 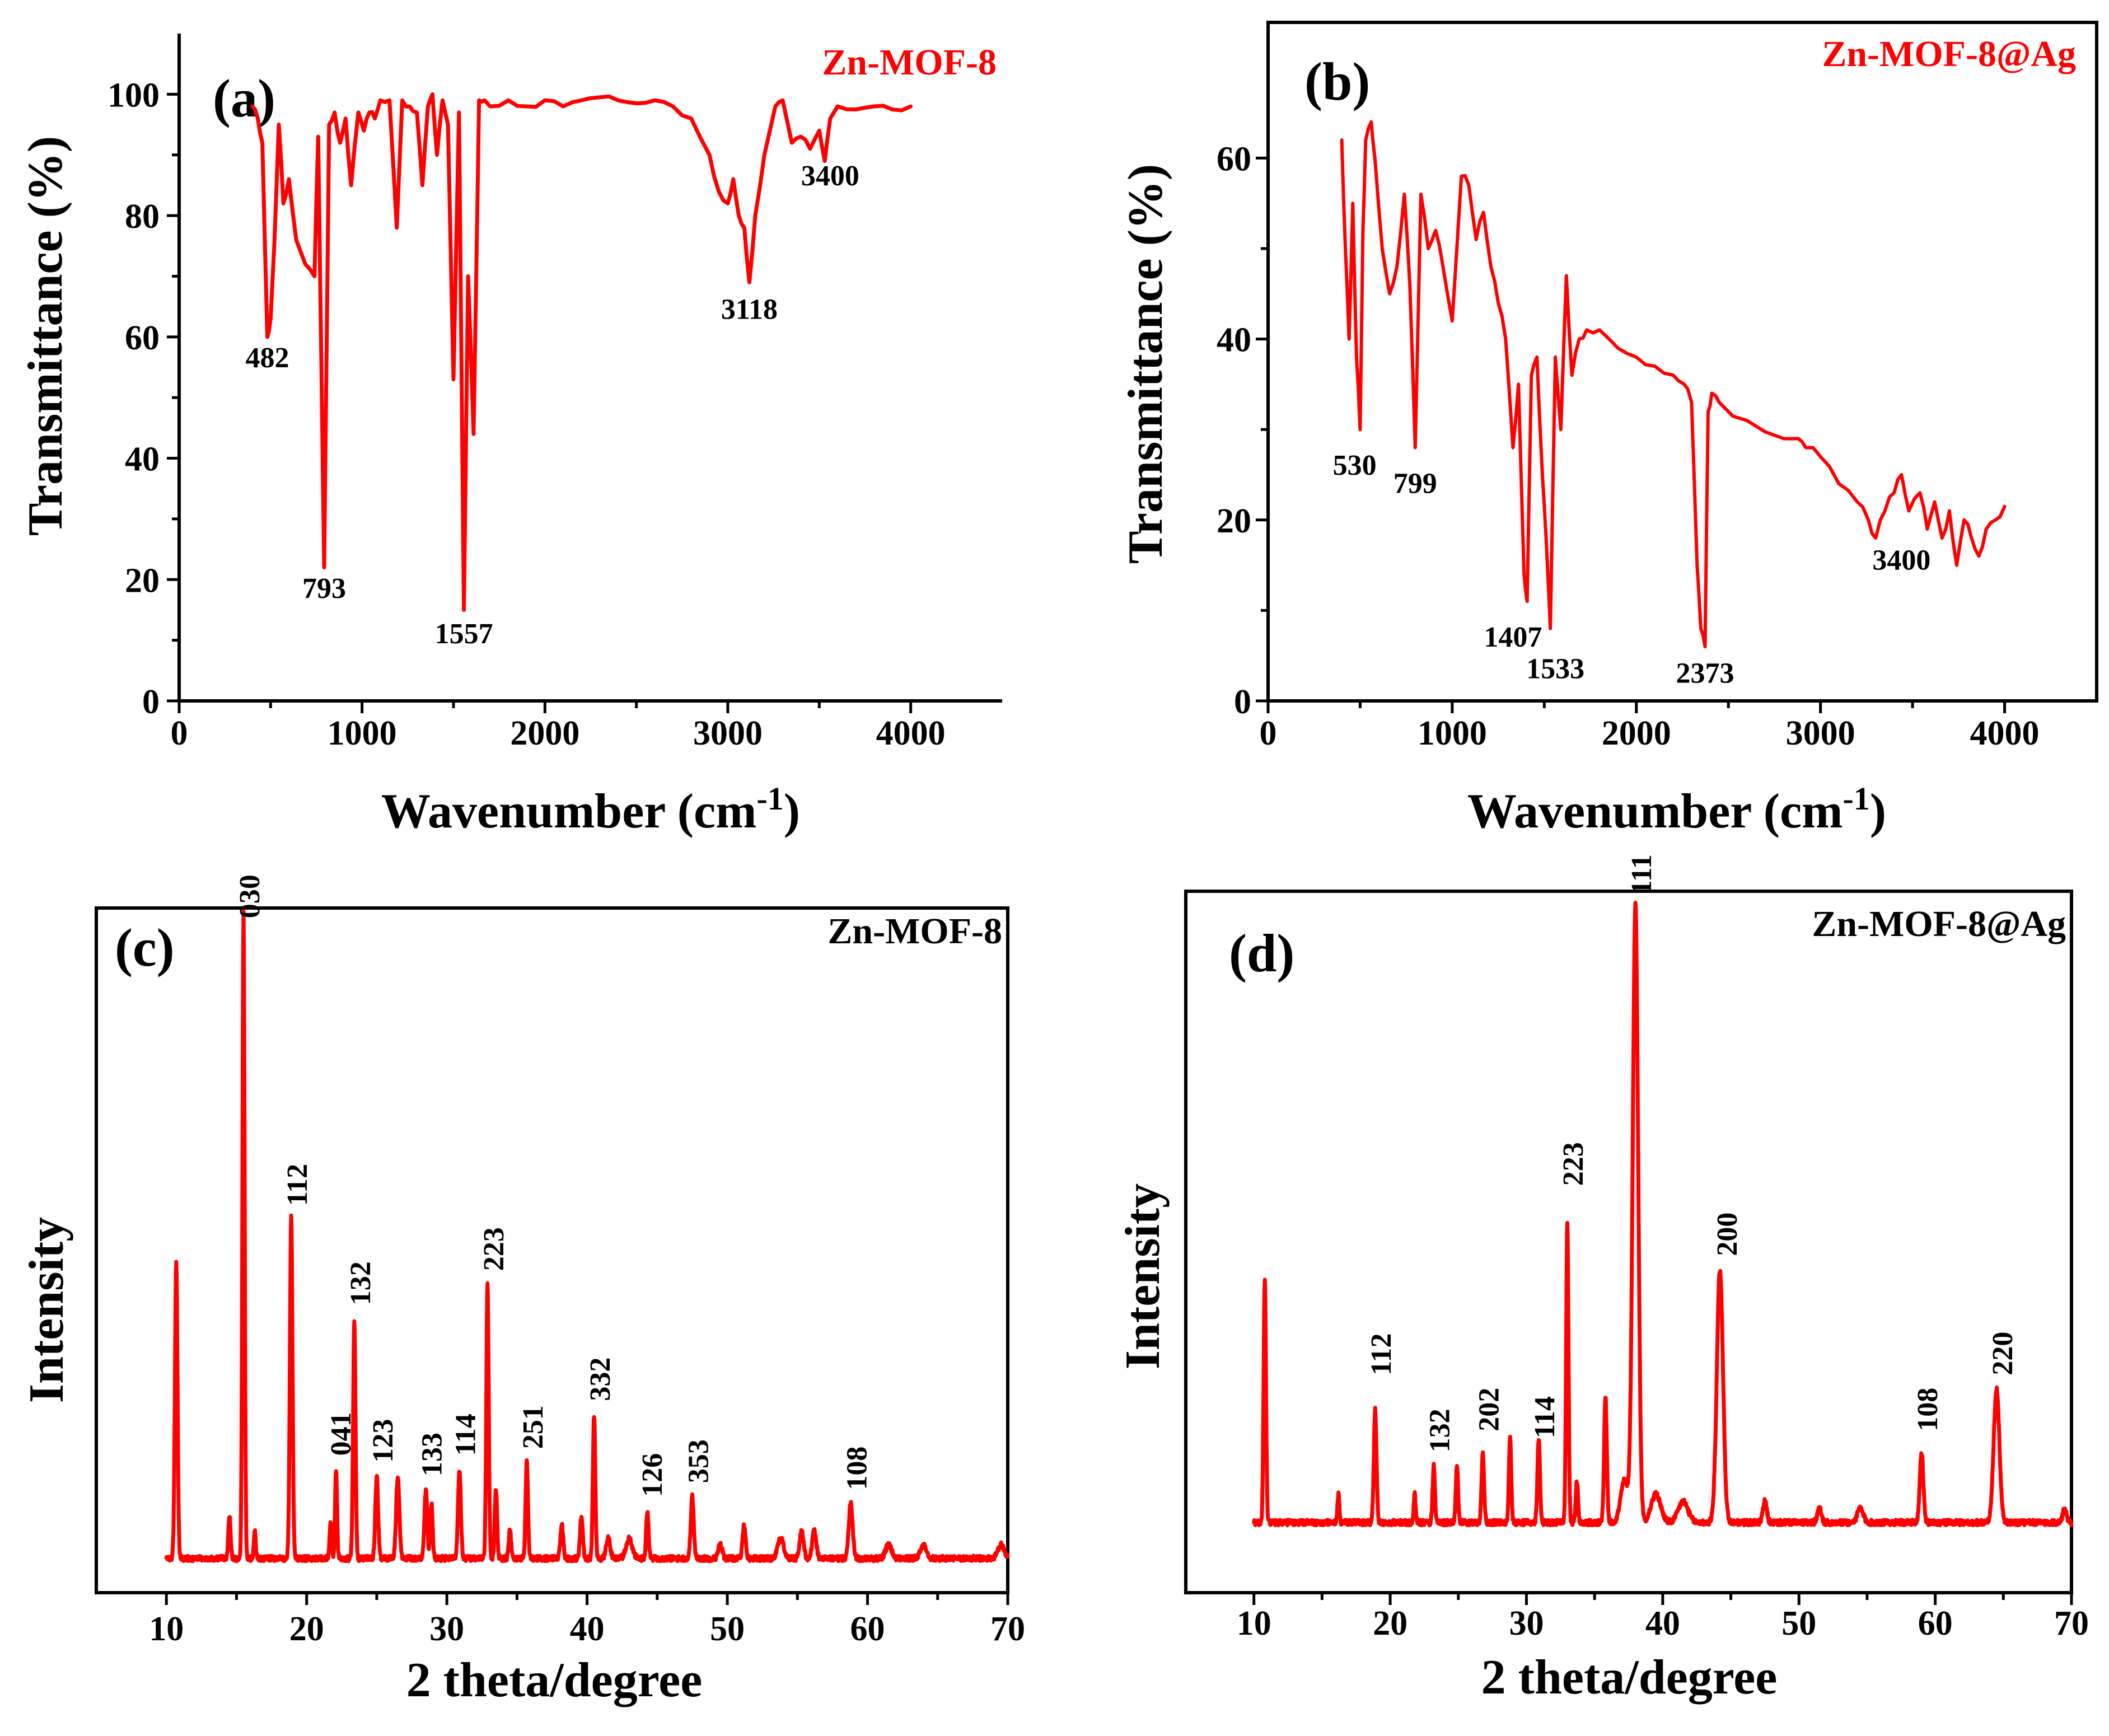 I want to click on peak-label: 1533, so click(x=1555, y=669).